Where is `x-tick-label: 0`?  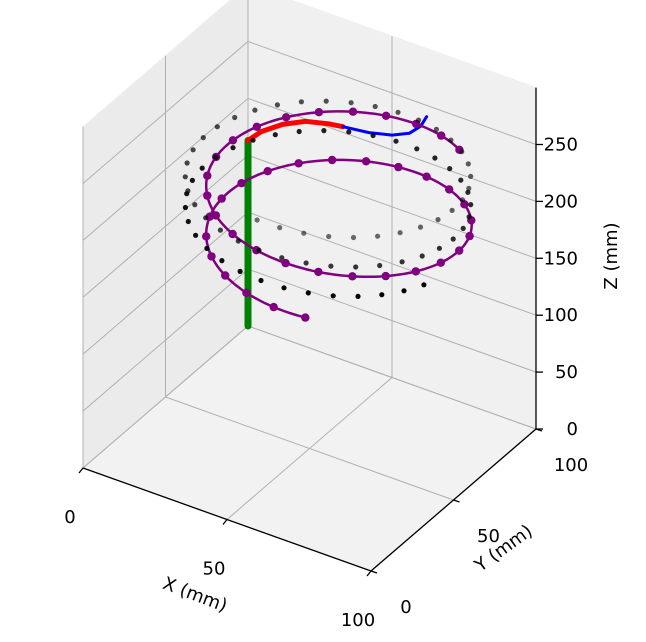
x-tick-label: 0 is located at coordinates (69, 517).